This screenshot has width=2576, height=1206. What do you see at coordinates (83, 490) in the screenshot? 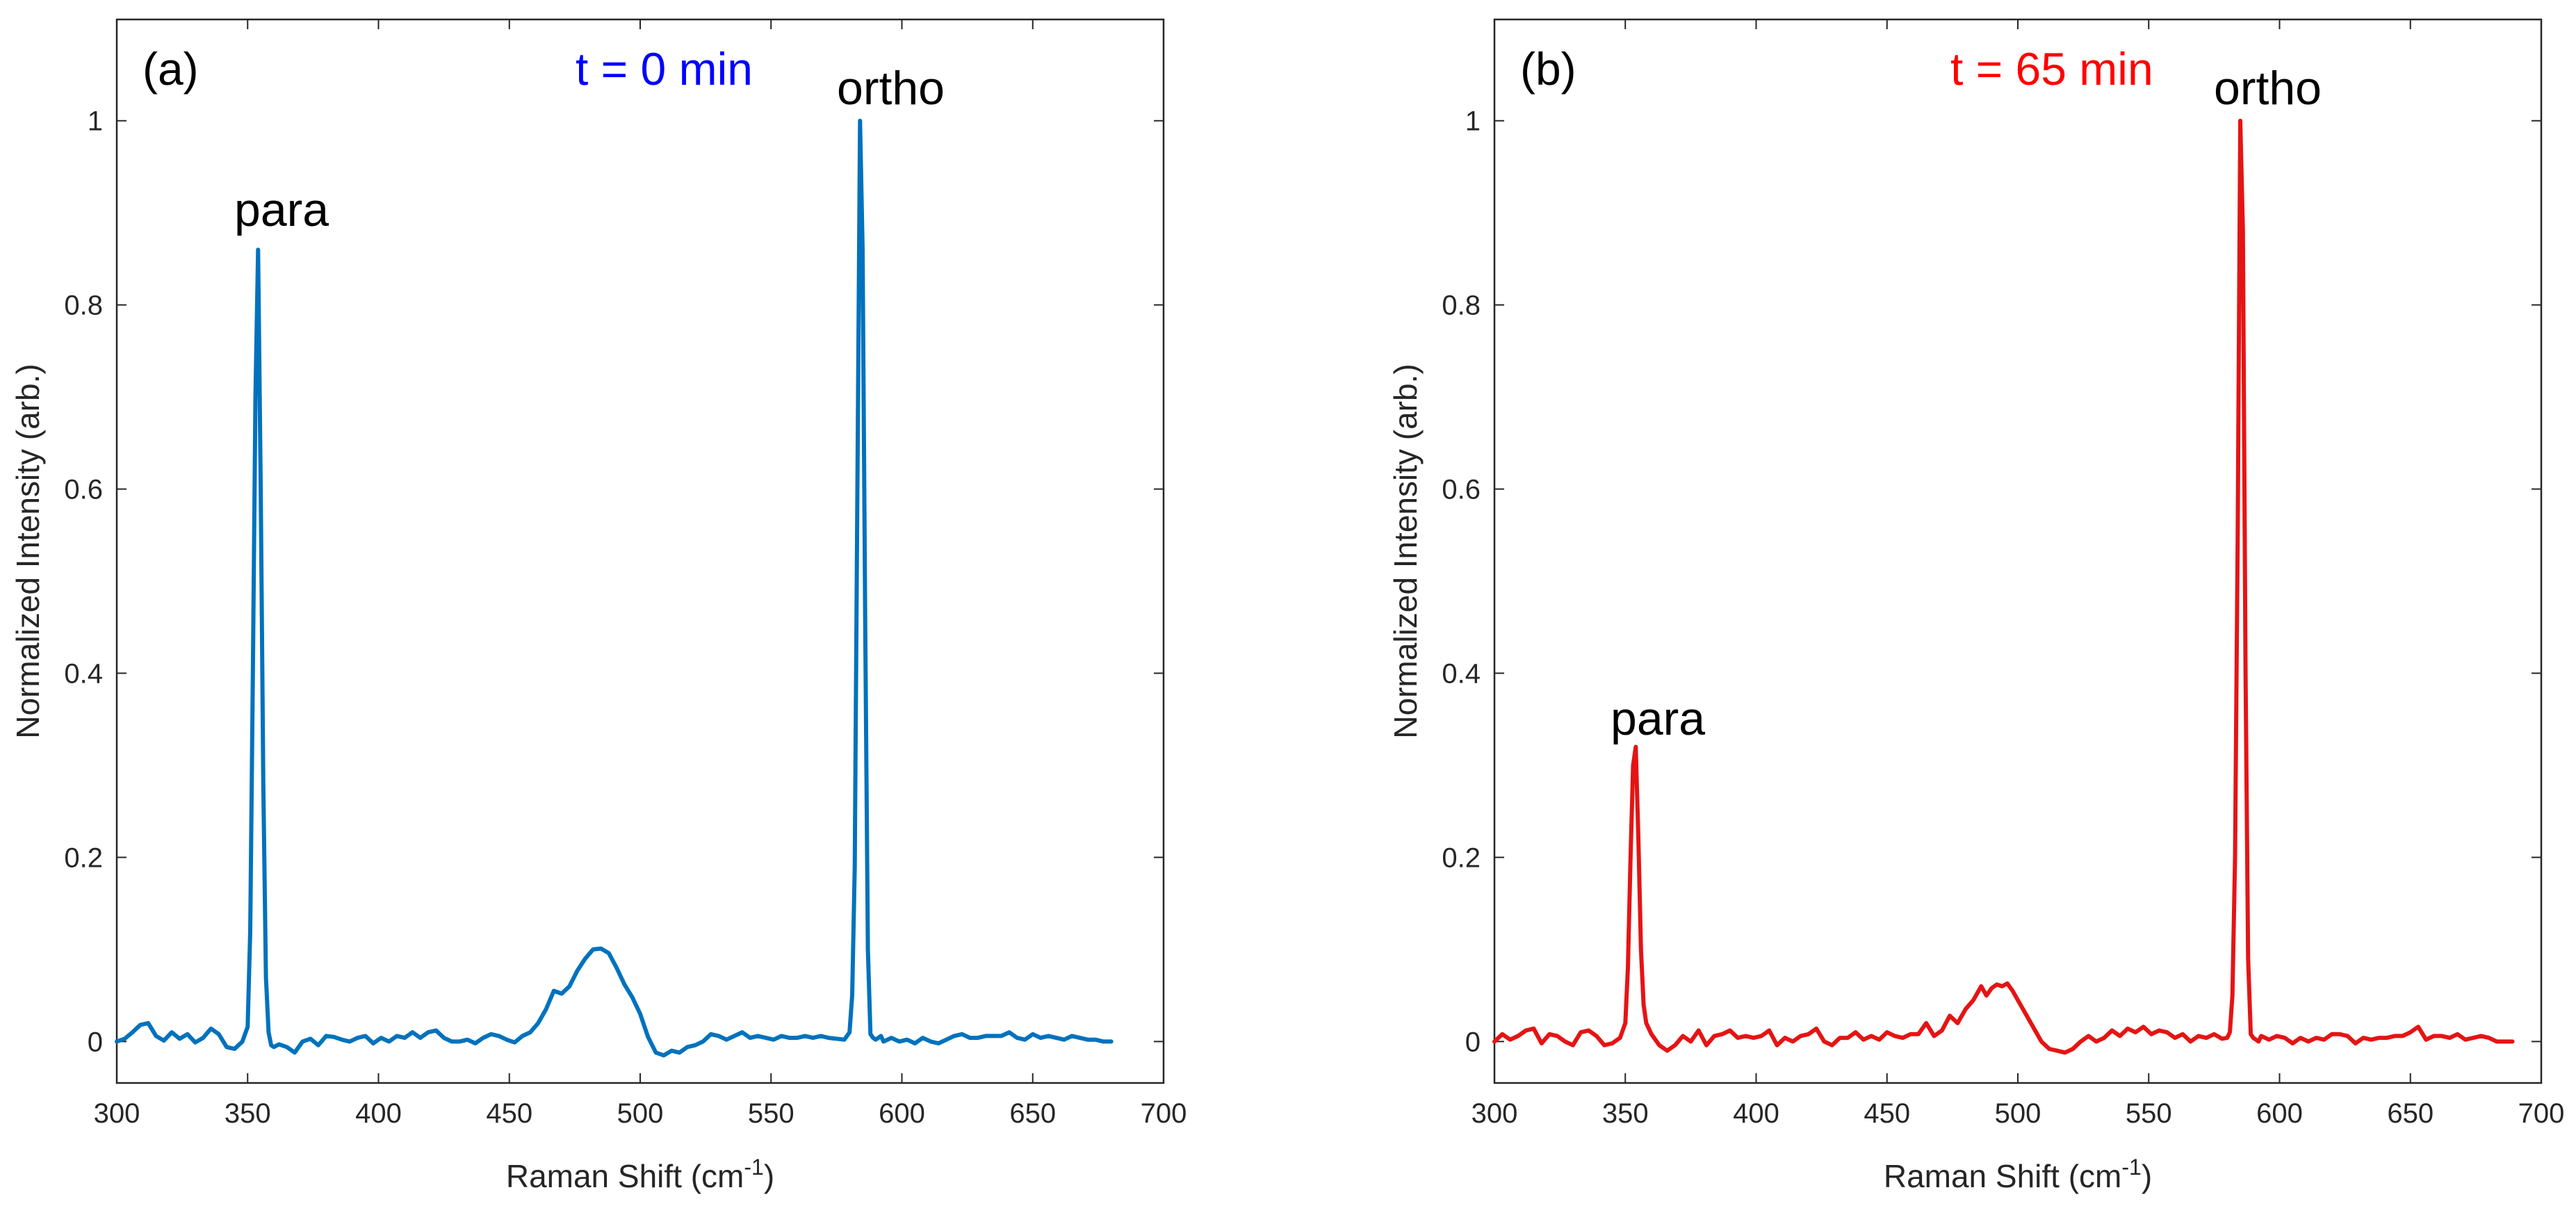
I see `y-tick-label-3-a: 0.6` at bounding box center [83, 490].